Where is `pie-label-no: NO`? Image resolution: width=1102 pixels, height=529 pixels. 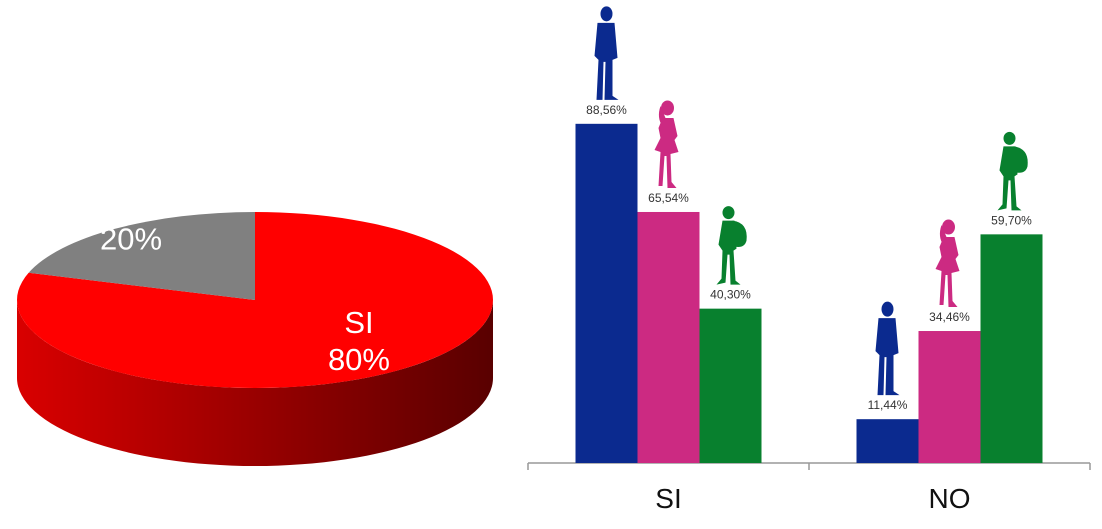 pie-label-no: NO is located at coordinates (131, 201).